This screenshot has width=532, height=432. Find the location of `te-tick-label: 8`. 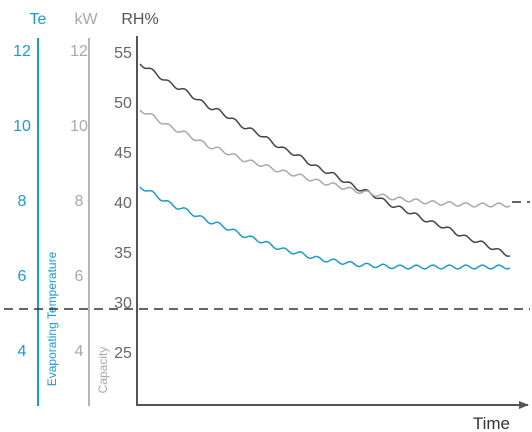

te-tick-label: 8 is located at coordinates (22, 201).